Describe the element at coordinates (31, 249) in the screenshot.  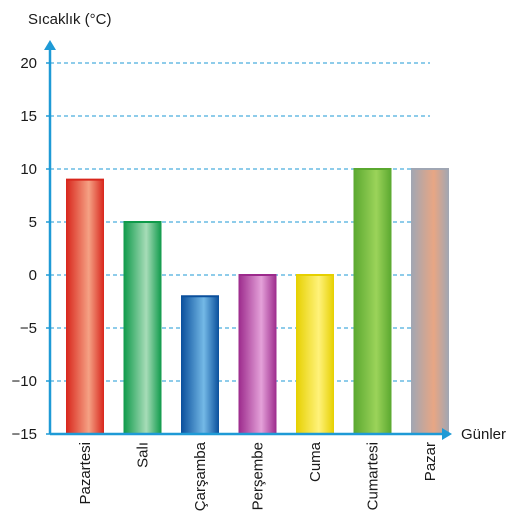
I see `y-tick-labels: 20 15 10 5 0 −15 −5 −10` at that location.